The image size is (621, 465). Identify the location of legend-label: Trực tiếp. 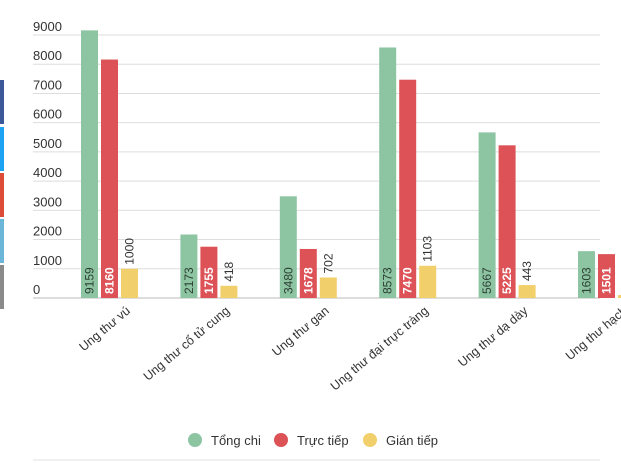
(323, 440).